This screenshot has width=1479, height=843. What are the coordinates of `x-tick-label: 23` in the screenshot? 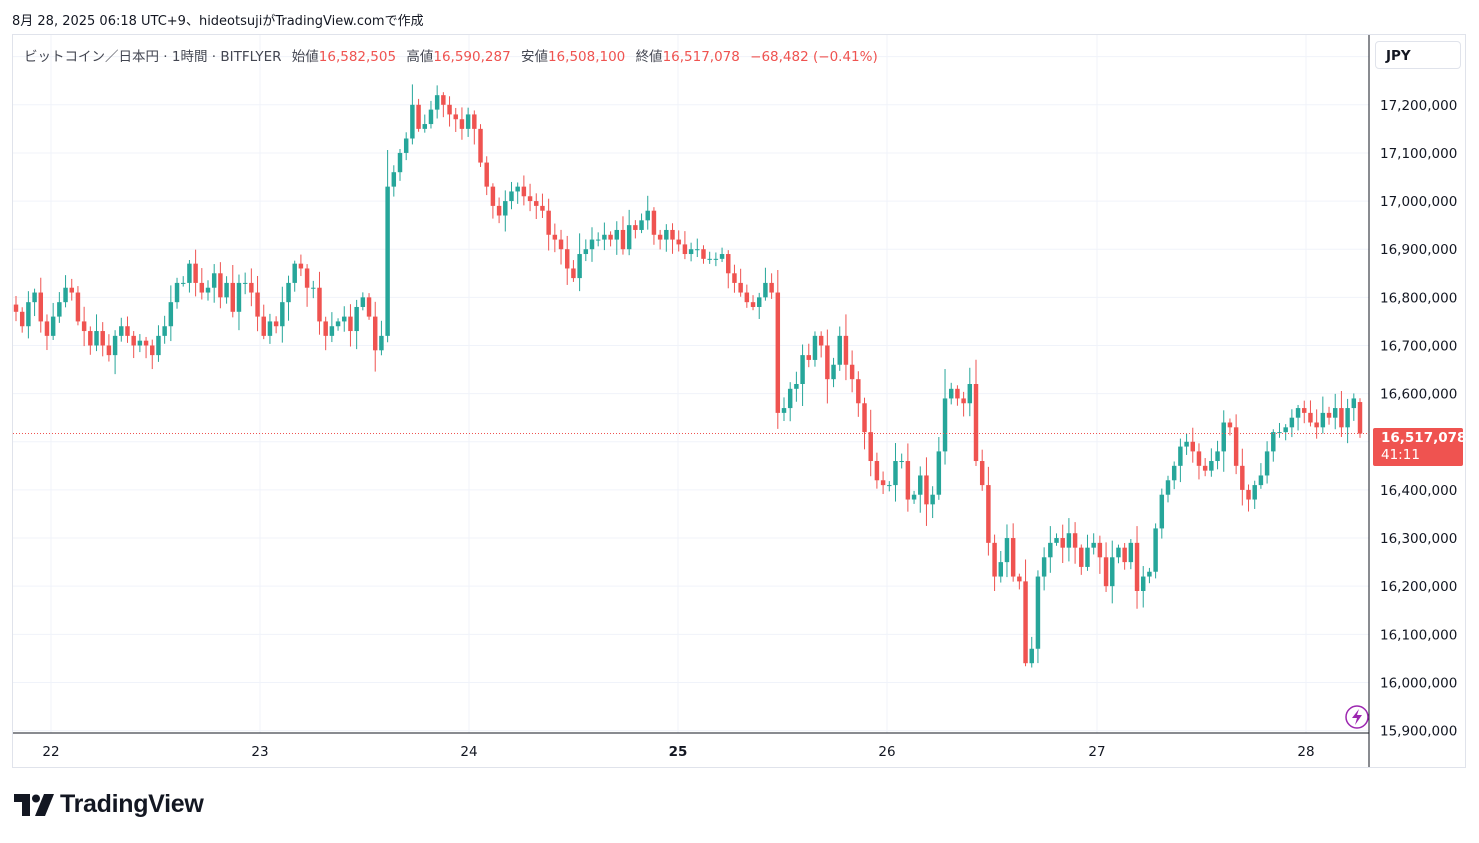 It's located at (259, 752).